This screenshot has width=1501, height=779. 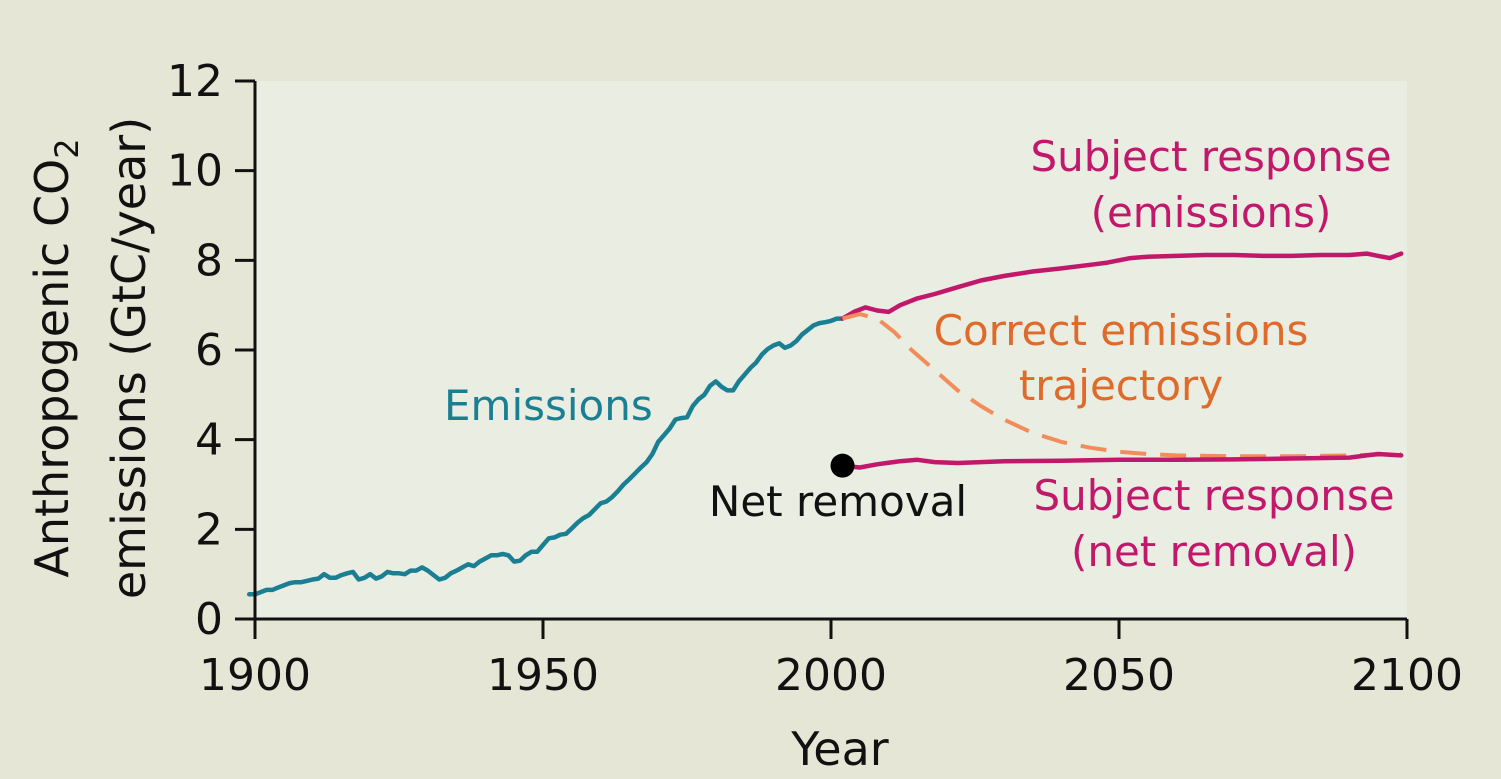 I want to click on y-tick-label: 10, so click(x=195, y=171).